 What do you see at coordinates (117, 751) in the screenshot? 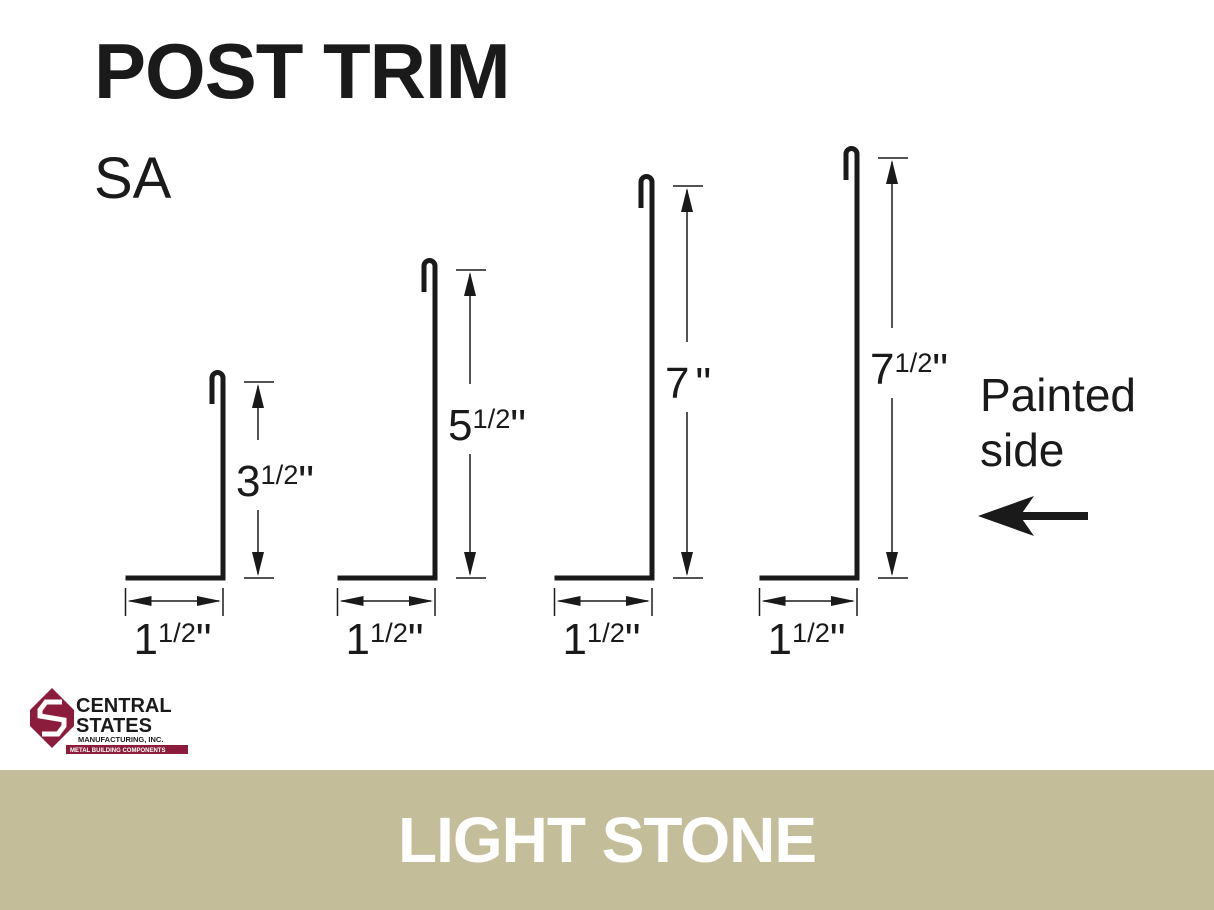
I see `logo-line4: METAL BUILDING COMPONENTS` at bounding box center [117, 751].